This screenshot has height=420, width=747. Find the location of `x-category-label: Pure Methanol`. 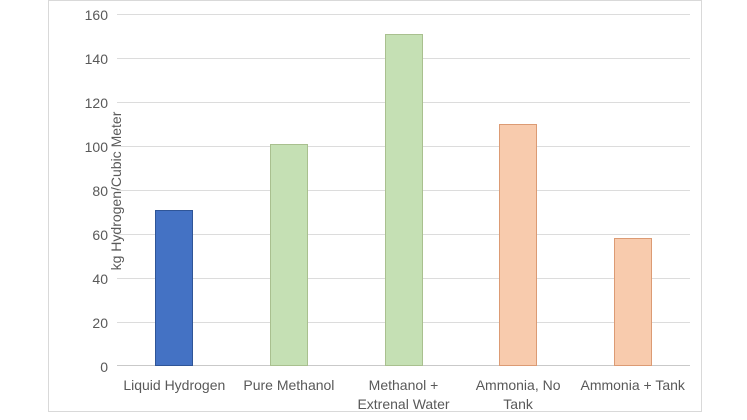

x-category-label: Pure Methanol is located at coordinates (289, 385).